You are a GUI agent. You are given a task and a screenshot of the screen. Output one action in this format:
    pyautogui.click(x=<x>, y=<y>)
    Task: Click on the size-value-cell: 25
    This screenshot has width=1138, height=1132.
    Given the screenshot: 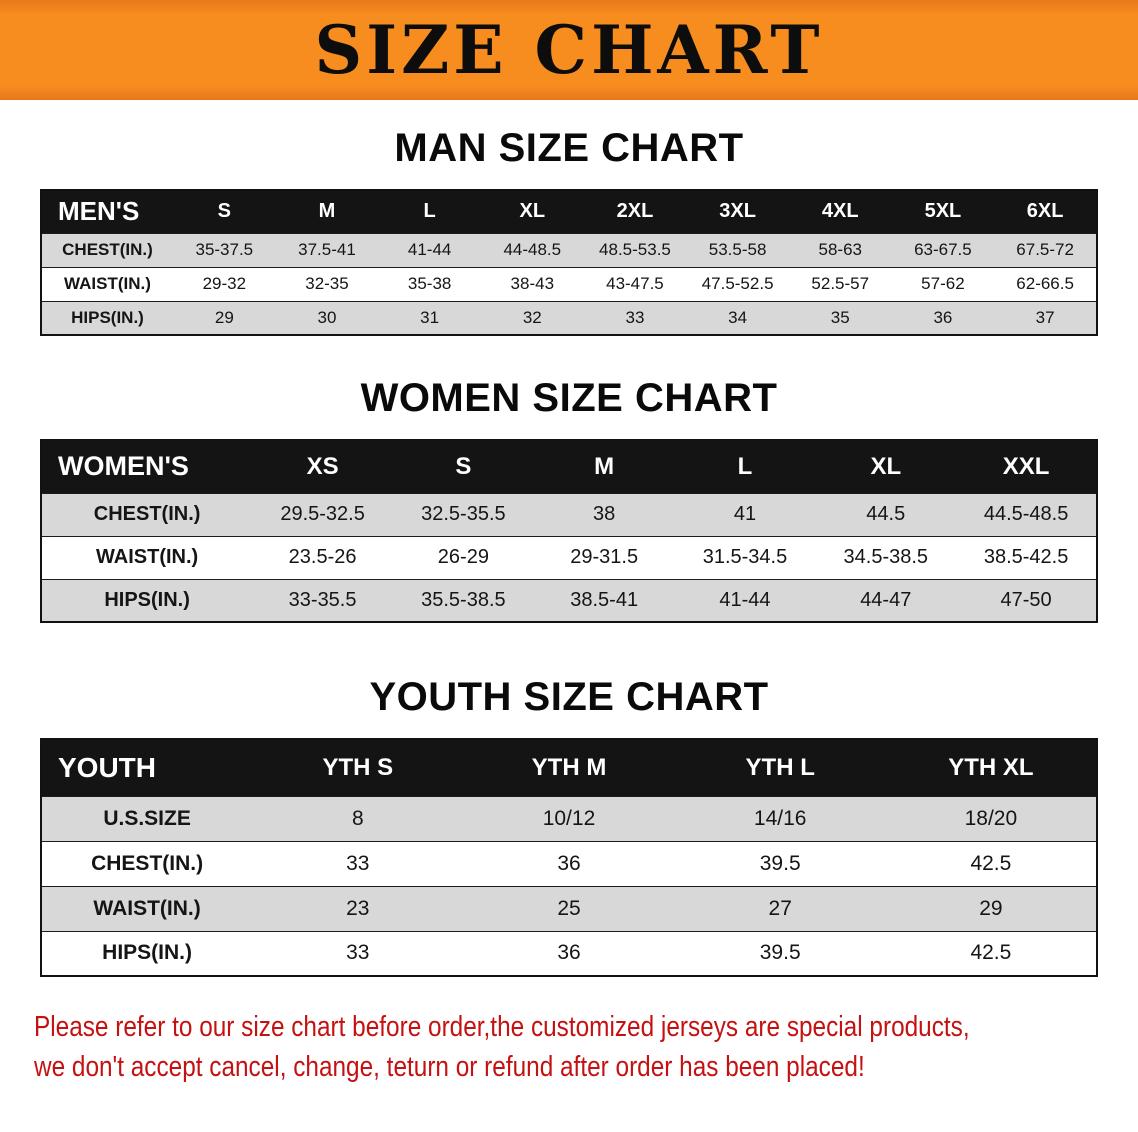 What is the action you would take?
    pyautogui.click(x=569, y=908)
    